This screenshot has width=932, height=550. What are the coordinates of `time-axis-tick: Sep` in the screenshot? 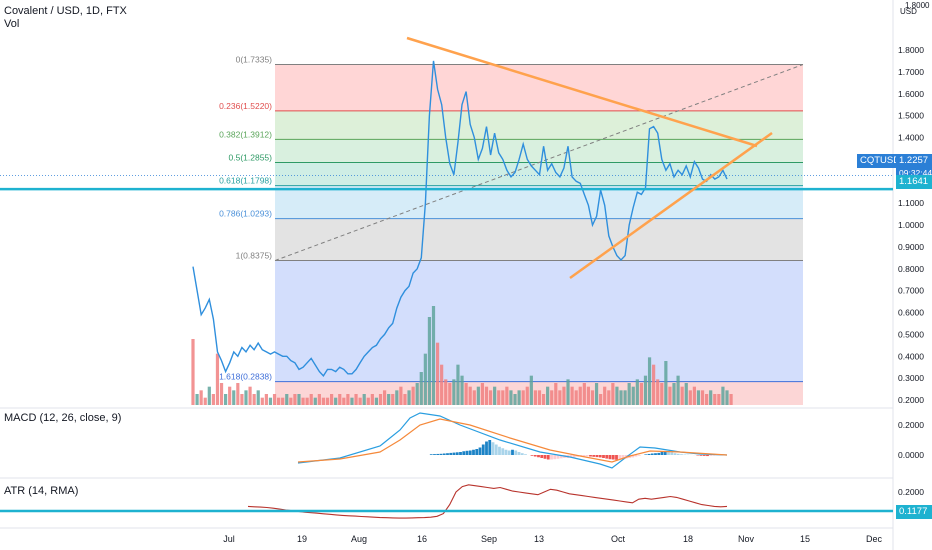 It's located at (489, 539).